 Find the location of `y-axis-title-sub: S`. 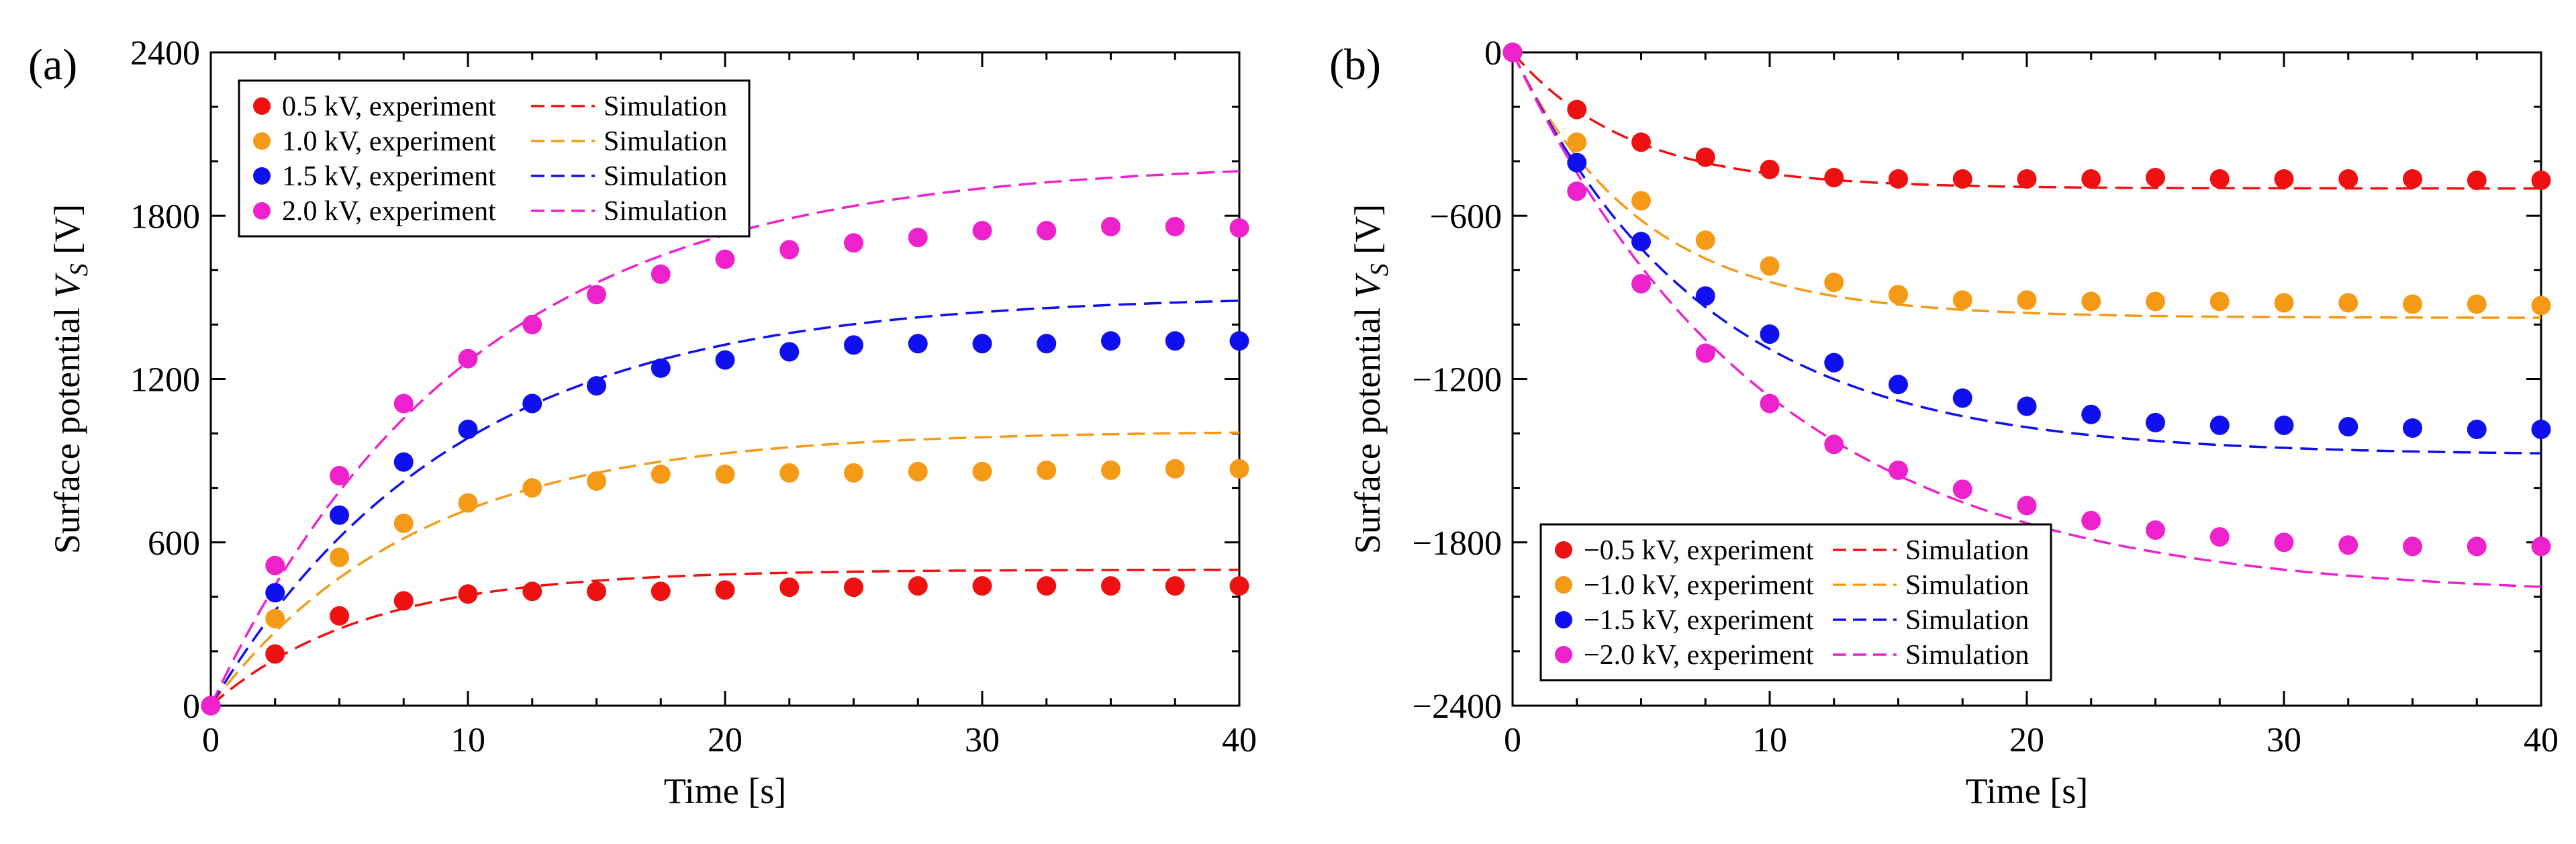

y-axis-title-sub: S is located at coordinates (1380, 269).